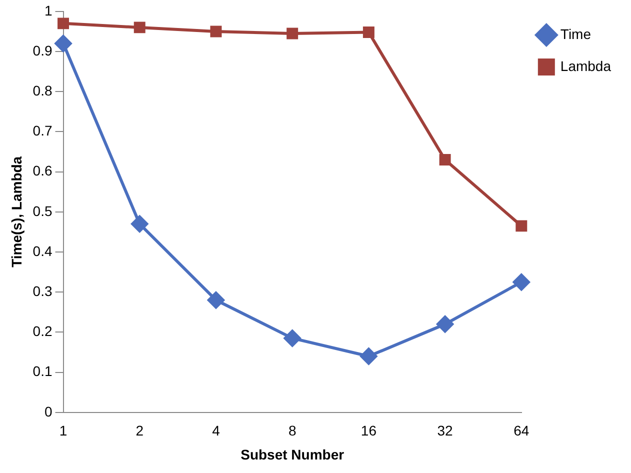  I want to click on y-tick-label: 0.1, so click(42, 371).